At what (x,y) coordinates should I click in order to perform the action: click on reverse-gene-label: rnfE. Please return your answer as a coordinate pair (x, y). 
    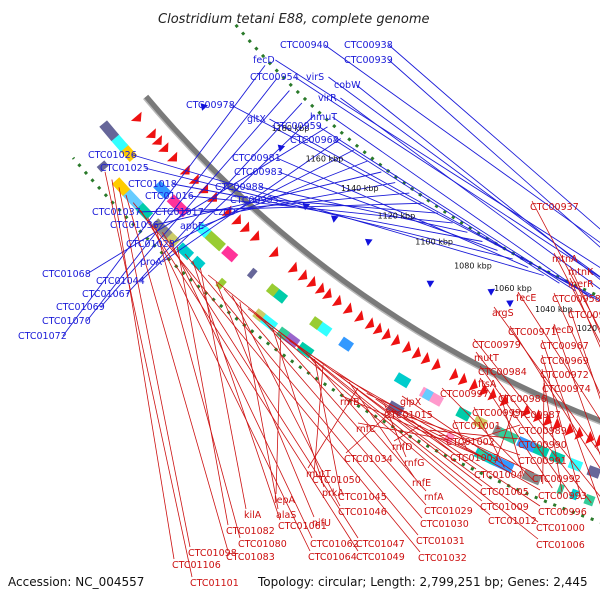
    Looking at the image, I should click on (421, 483).